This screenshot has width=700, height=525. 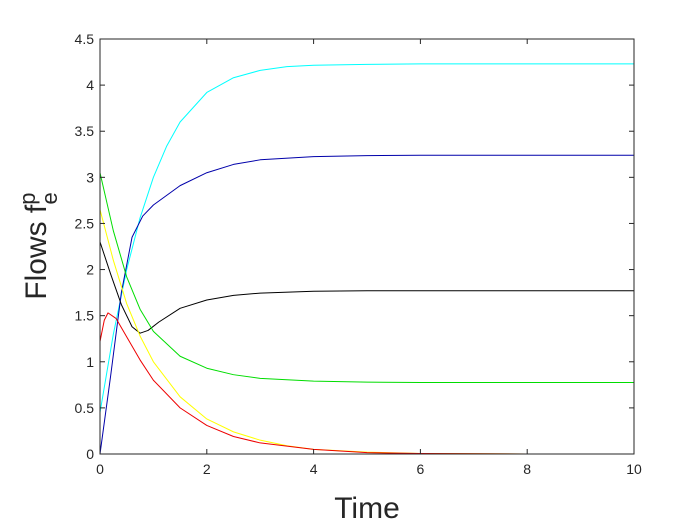 I want to click on y-axis-title-superscript: p, so click(x=27, y=198).